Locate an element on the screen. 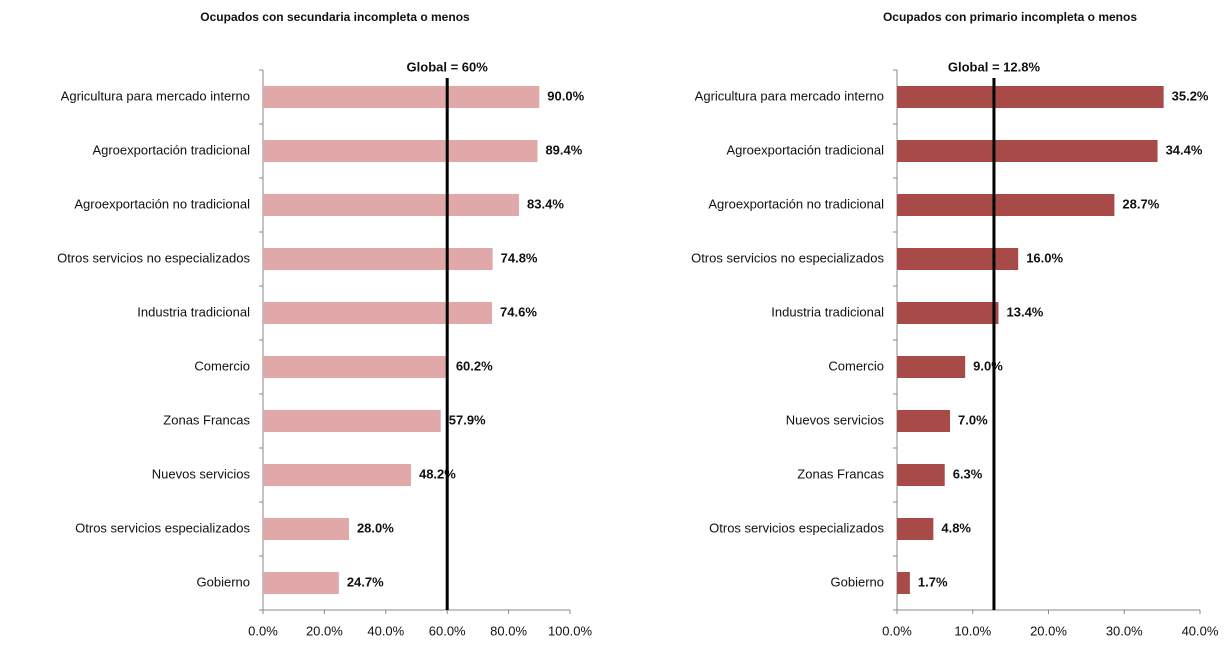 The height and width of the screenshot is (649, 1224). value-label: 28.0% is located at coordinates (375, 527).